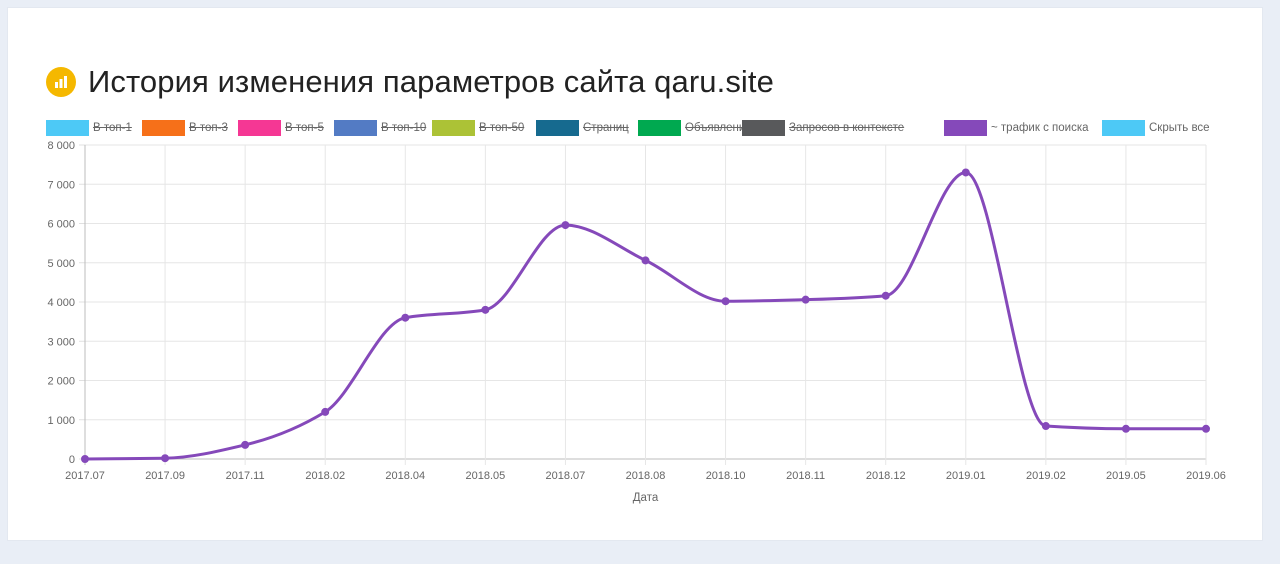 This screenshot has width=1280, height=564. Describe the element at coordinates (61, 146) in the screenshot. I see `y-tick-label: 8 000` at that location.